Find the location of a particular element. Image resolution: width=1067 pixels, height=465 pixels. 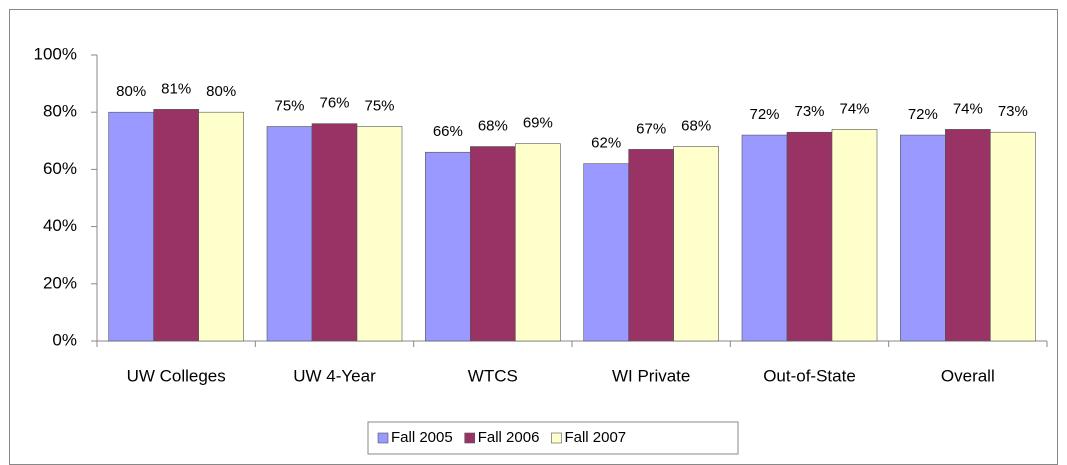

value-label: 69% is located at coordinates (538, 123).